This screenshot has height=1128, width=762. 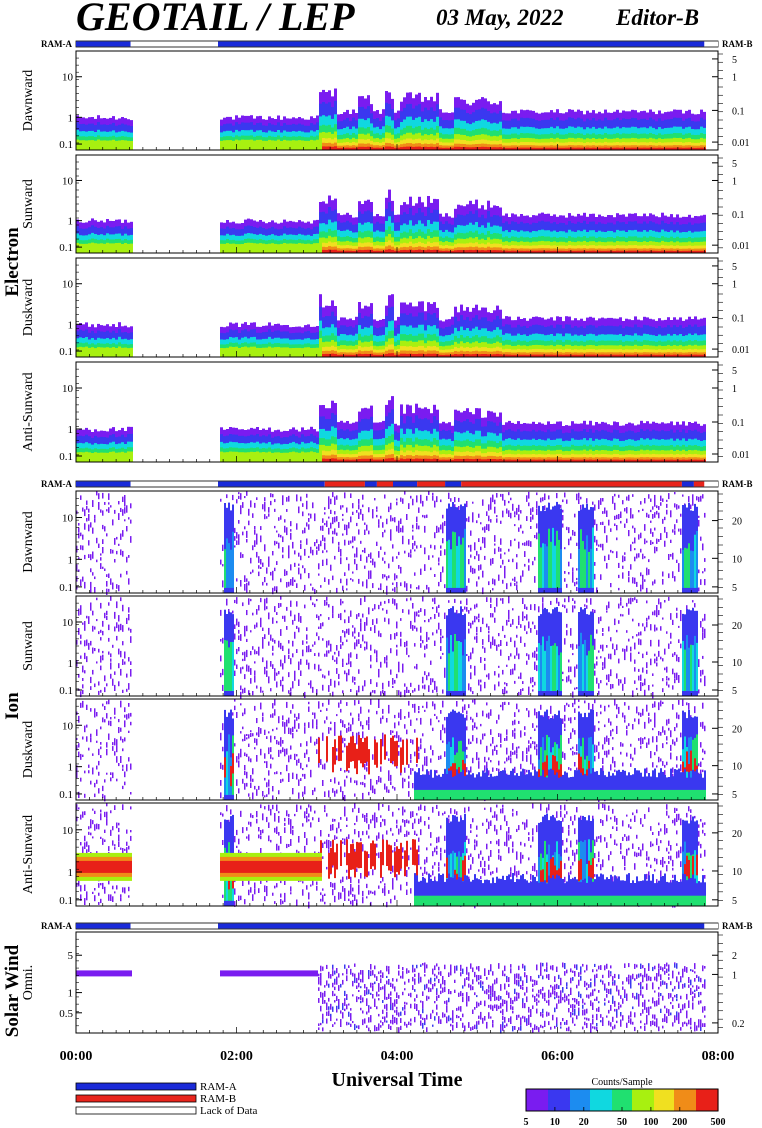 I want to click on right-tick-label-0-1-2: 1, so click(x=734, y=181).